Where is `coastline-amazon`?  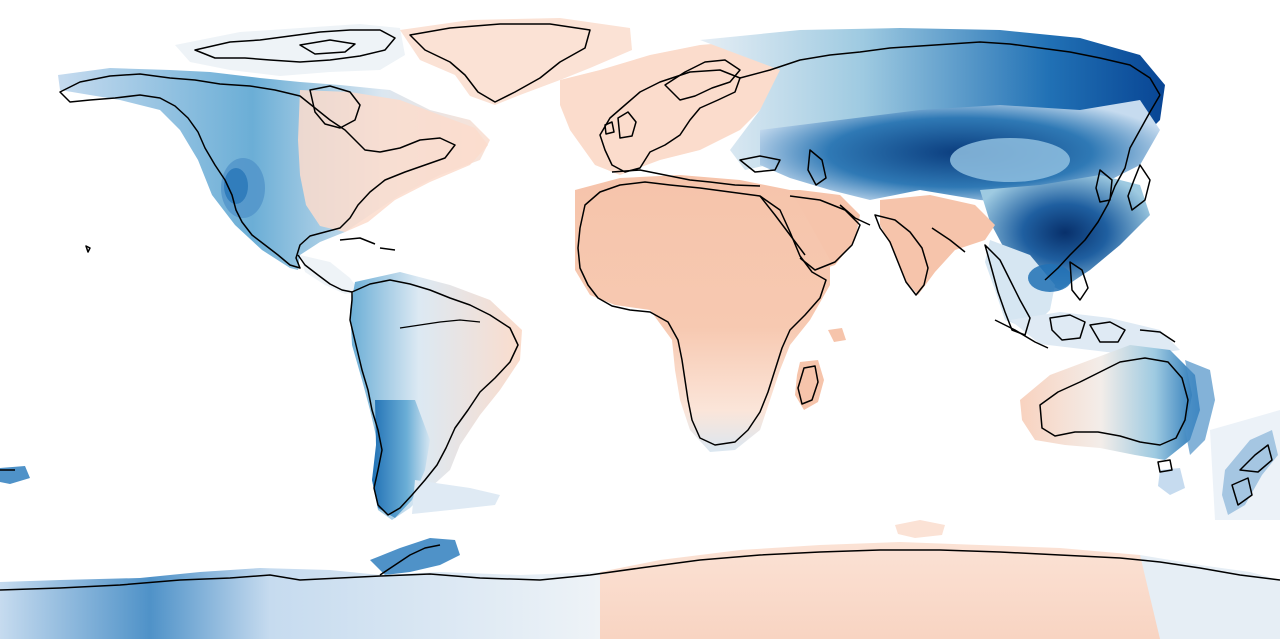 coastline-amazon is located at coordinates (440, 324).